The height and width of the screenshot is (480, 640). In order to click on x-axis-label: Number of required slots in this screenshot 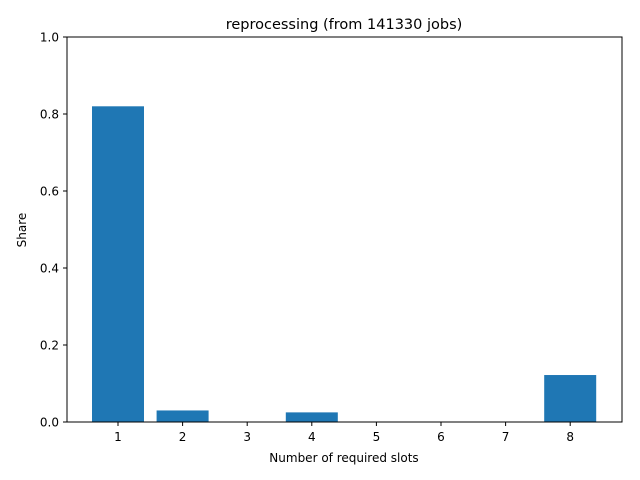, I will do `click(343, 458)`.